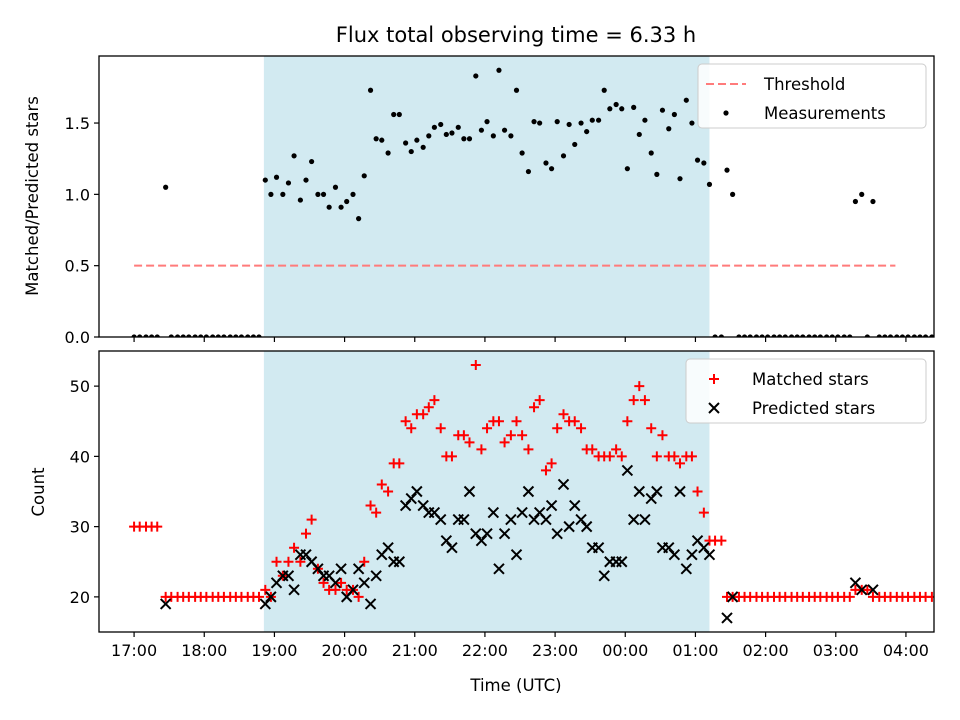 This screenshot has height=720, width=960. What do you see at coordinates (766, 650) in the screenshot?
I see `x-tick-label: 02:00` at bounding box center [766, 650].